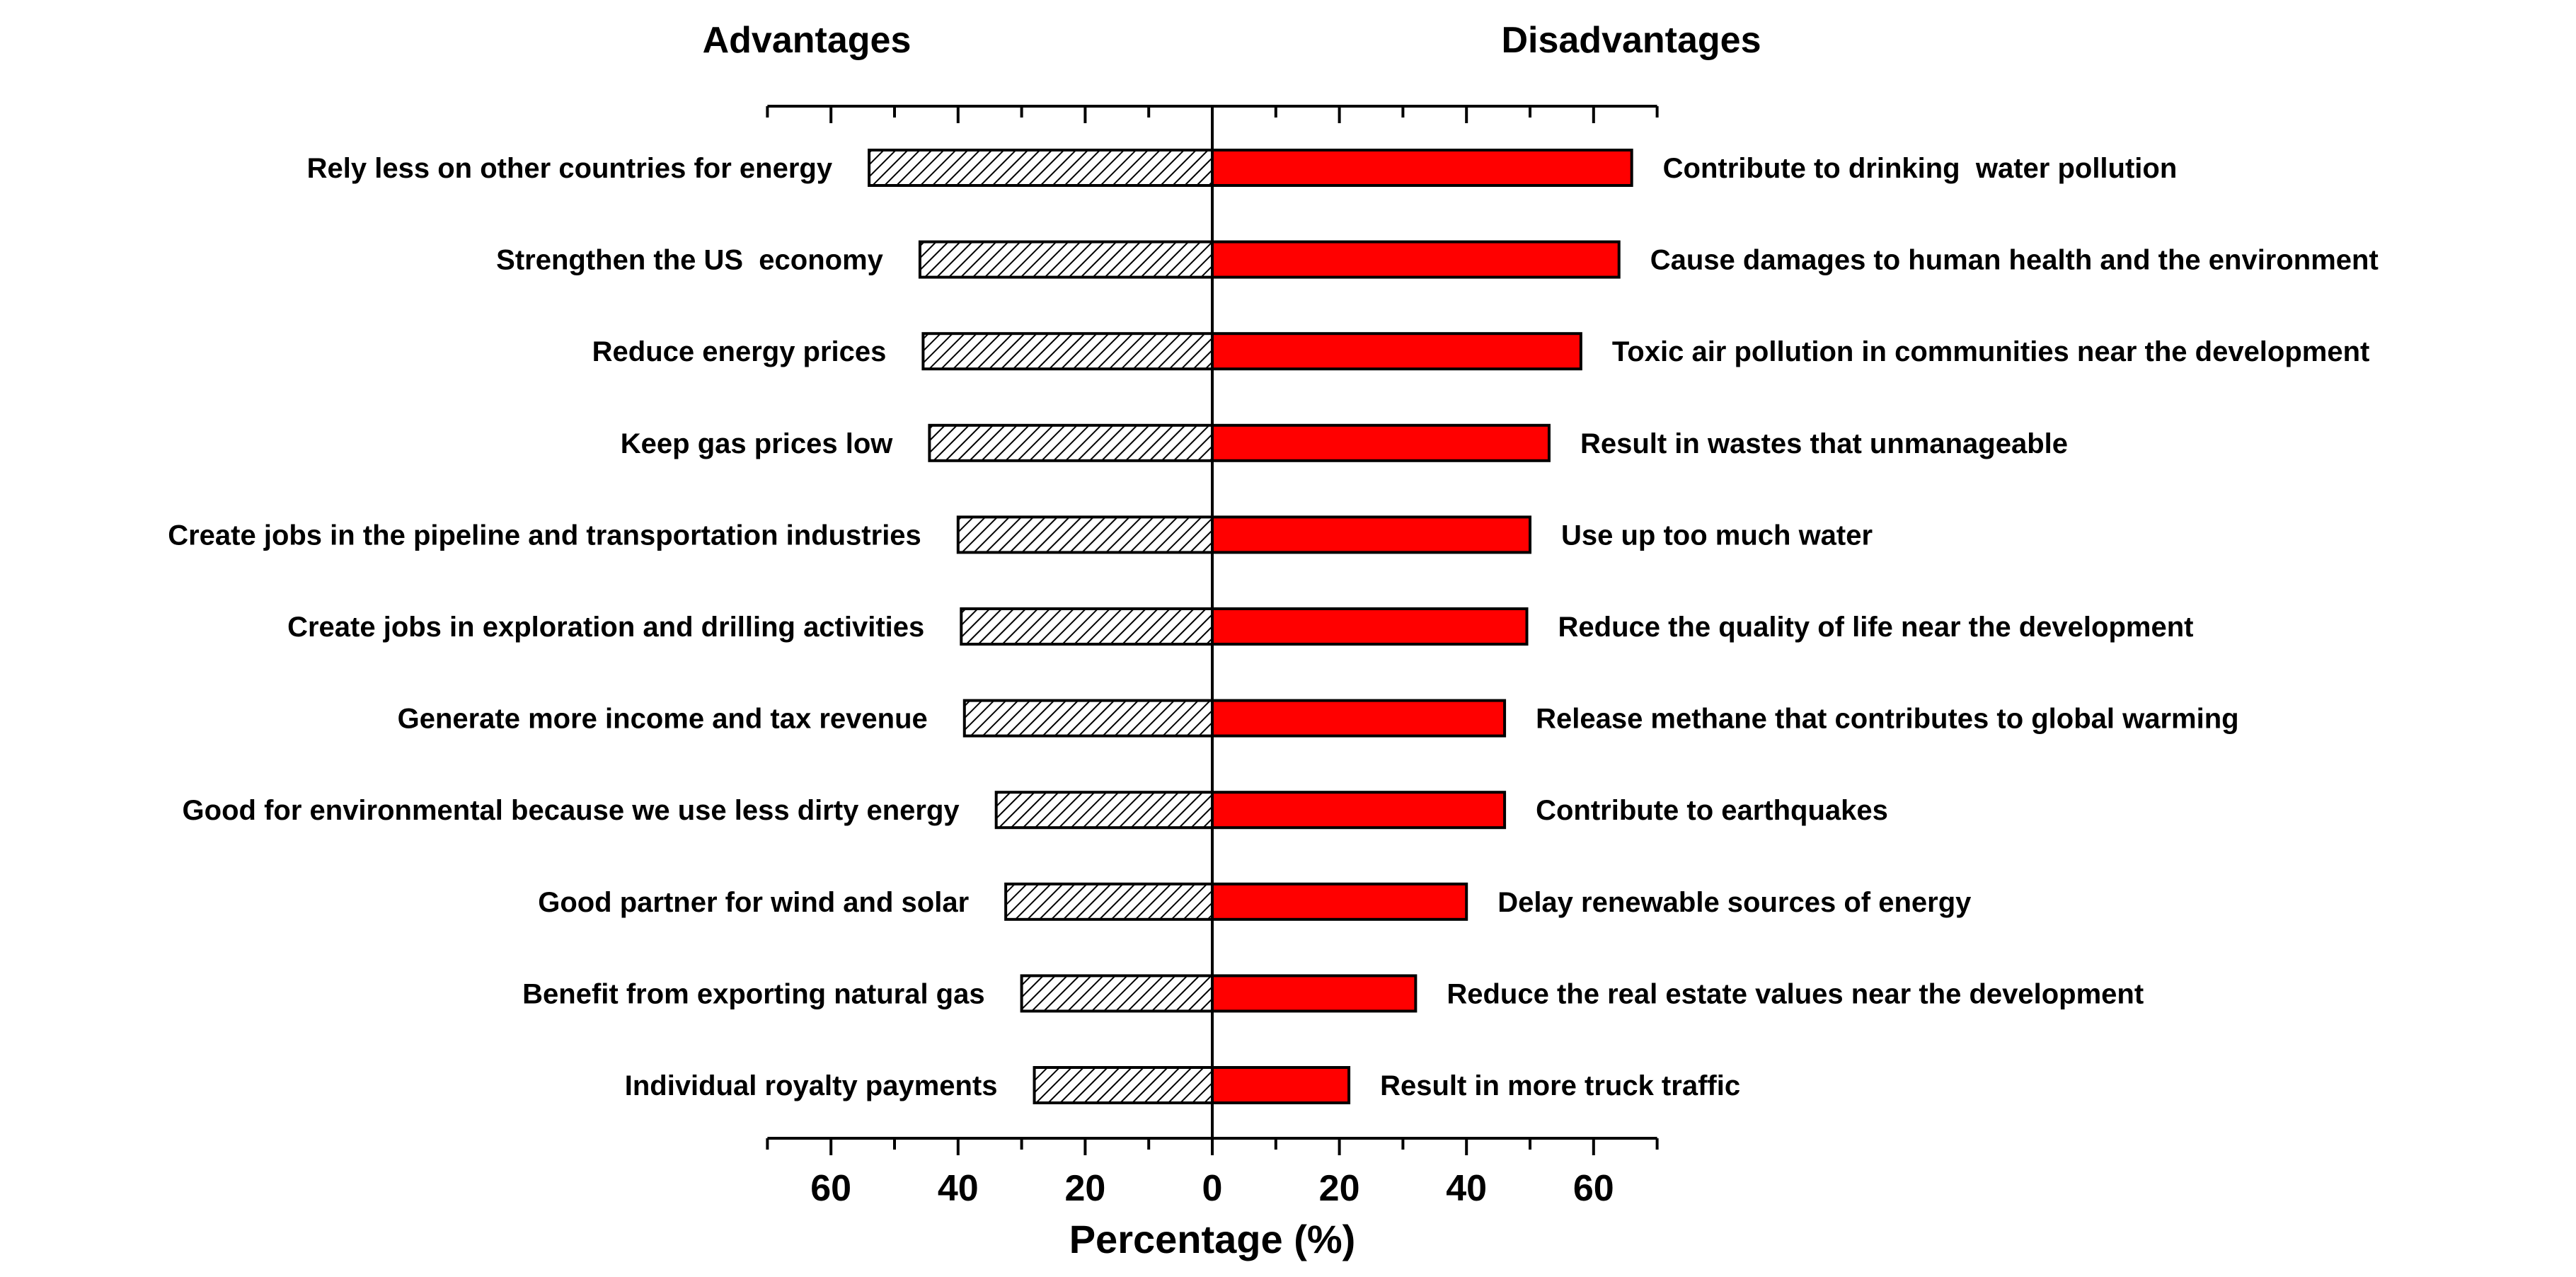 This screenshot has height=1277, width=2576. I want to click on disadvantage-label: Use up too much water, so click(1717, 535).